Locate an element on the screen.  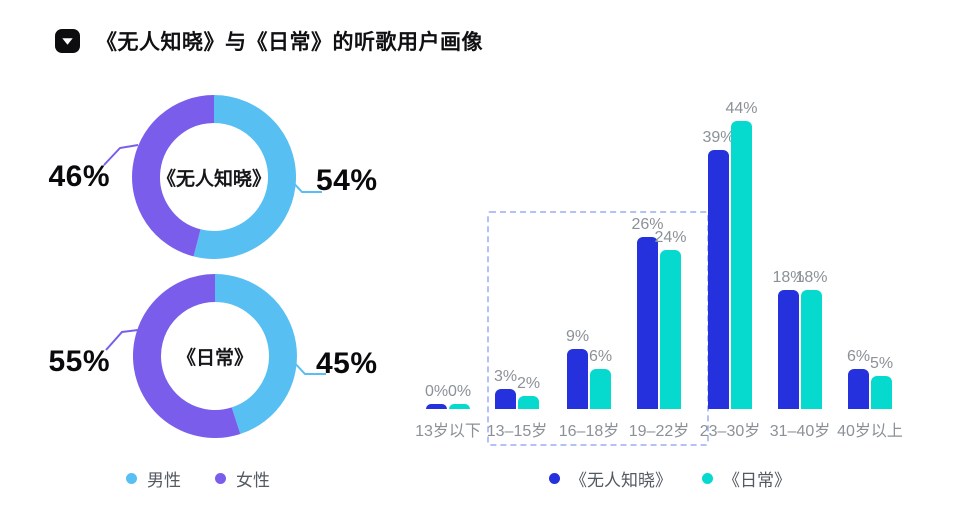
bar-value-song2-0: 0% is located at coordinates (459, 391).